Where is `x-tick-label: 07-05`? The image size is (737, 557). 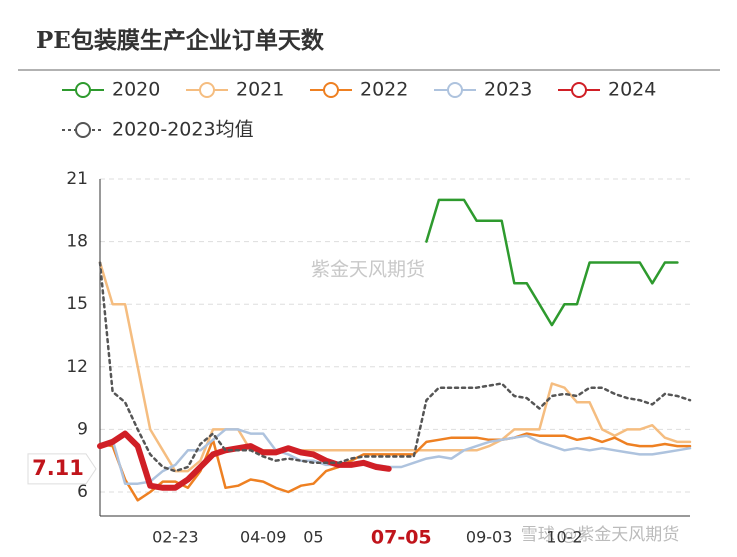
x-tick-label: 07-05 is located at coordinates (401, 538).